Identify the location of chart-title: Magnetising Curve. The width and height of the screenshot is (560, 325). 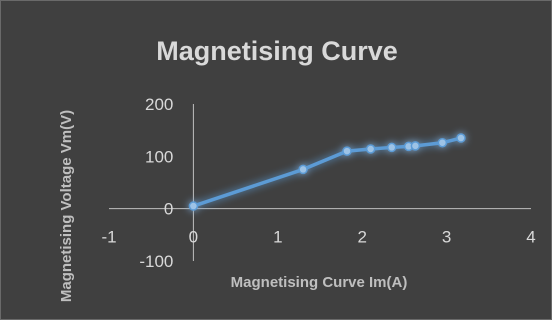
(277, 51).